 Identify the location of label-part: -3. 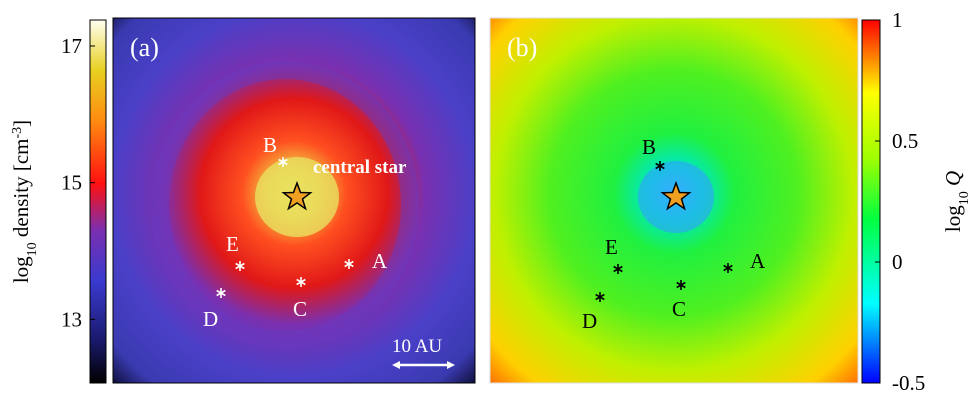
(17, 133).